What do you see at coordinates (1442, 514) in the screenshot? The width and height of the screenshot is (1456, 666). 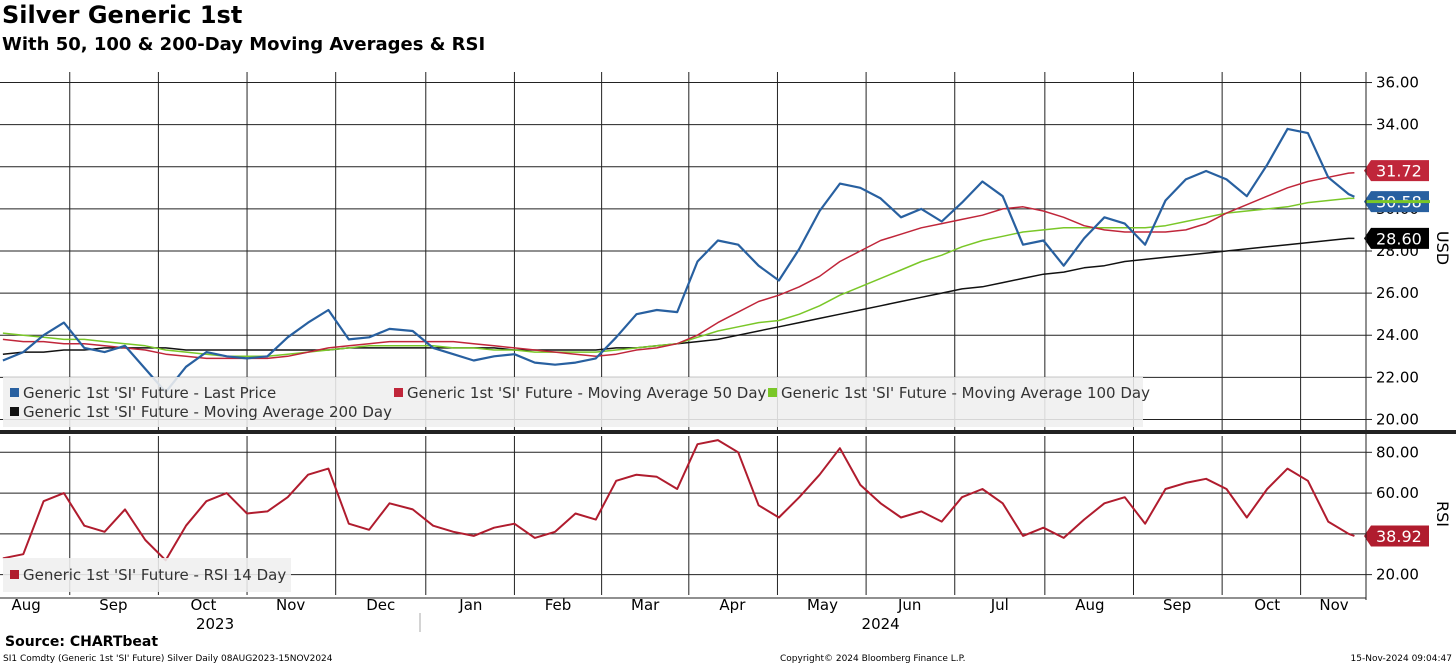 I see `rsi-y-axis-title: RSI` at bounding box center [1442, 514].